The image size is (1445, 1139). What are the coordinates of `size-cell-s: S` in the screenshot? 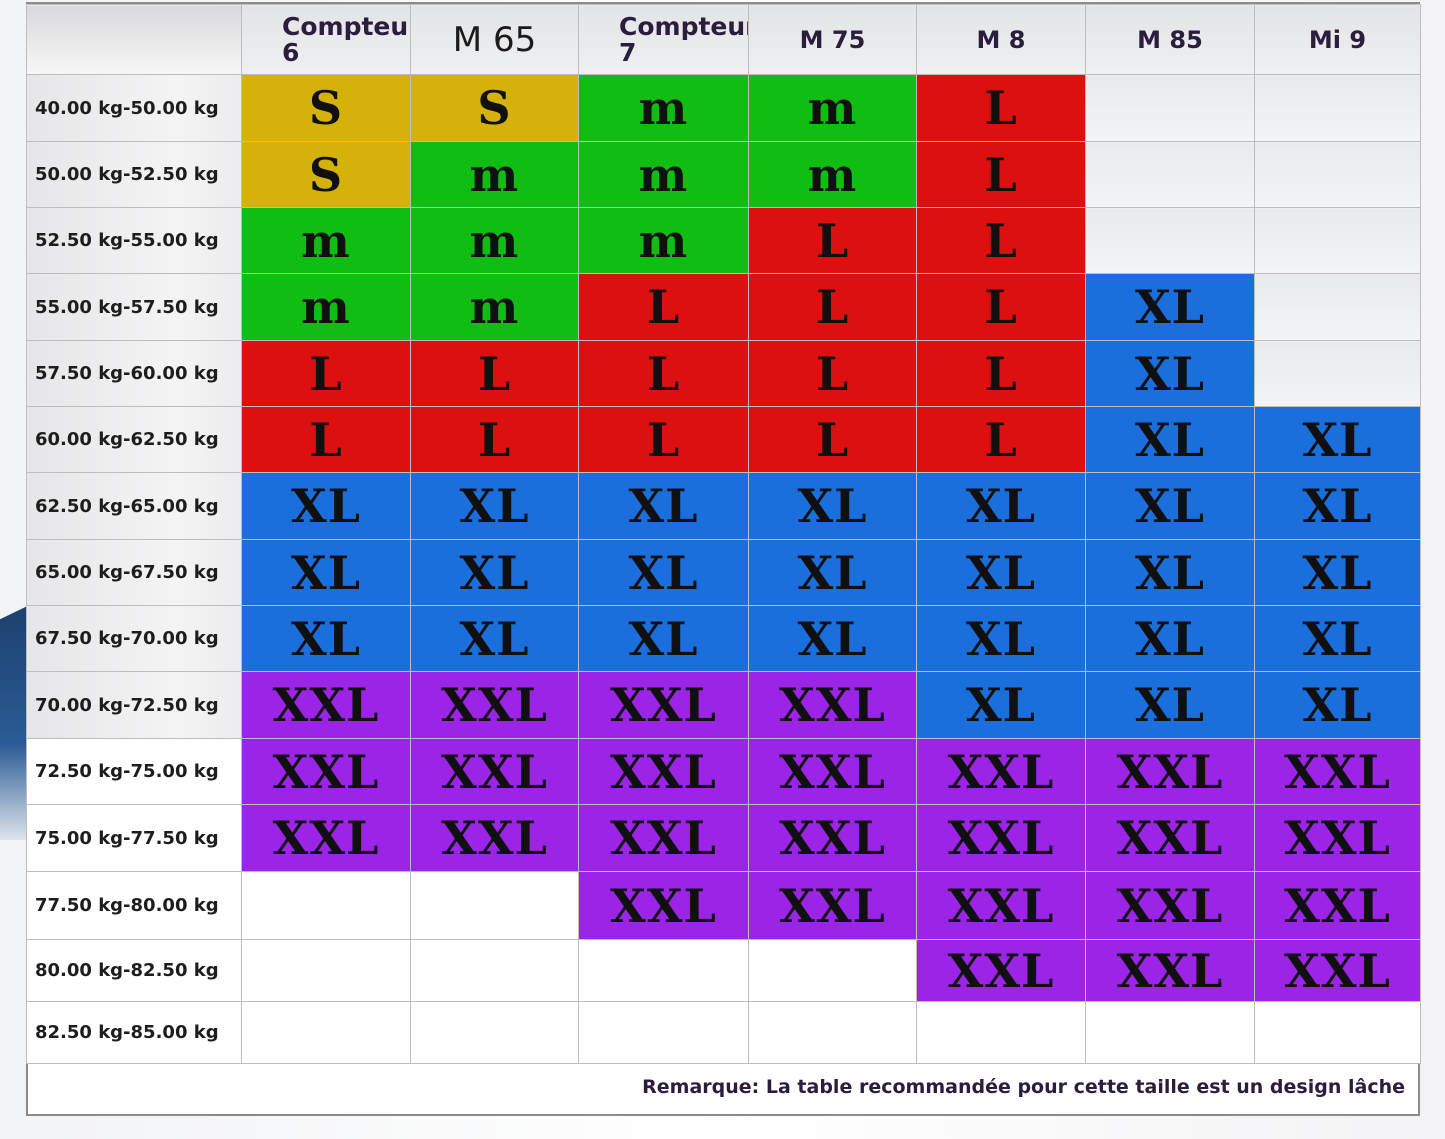 It's located at (326, 108).